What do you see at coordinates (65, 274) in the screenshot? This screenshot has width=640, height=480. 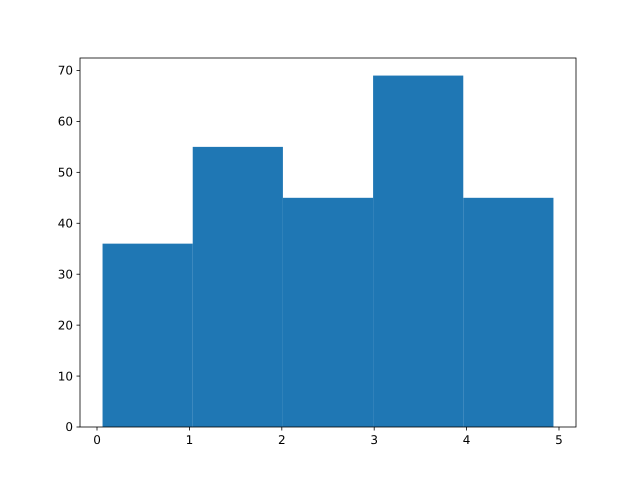 I see `y-tick-label: 30` at bounding box center [65, 274].